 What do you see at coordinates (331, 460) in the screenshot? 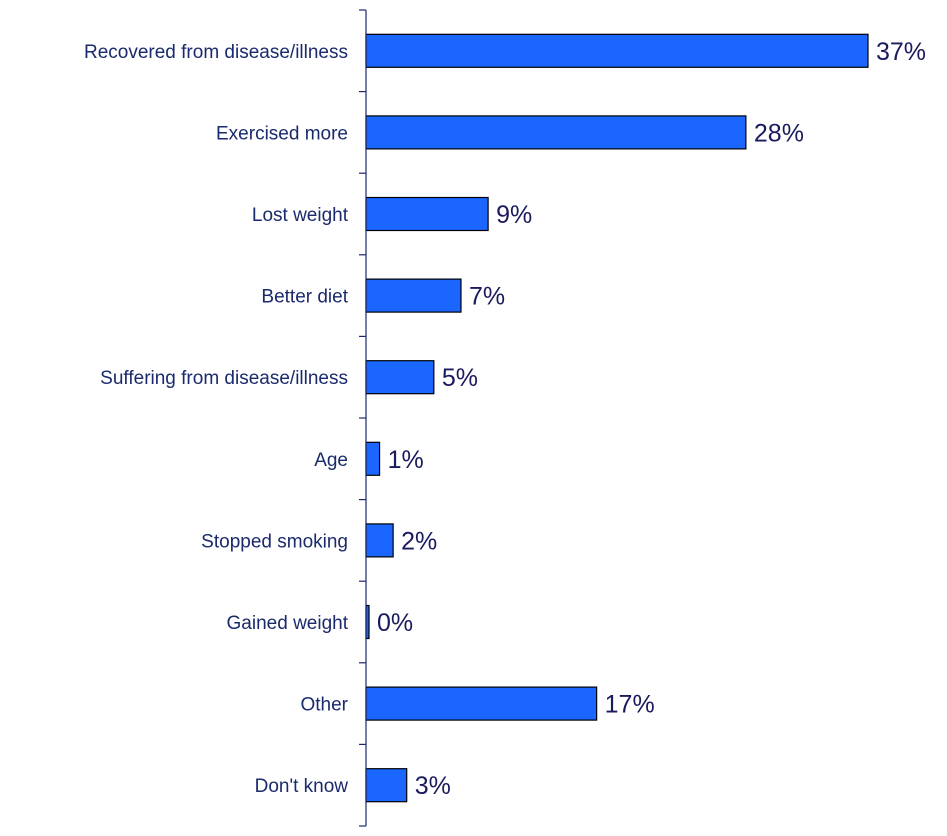
I see `category-label-5: Age` at bounding box center [331, 460].